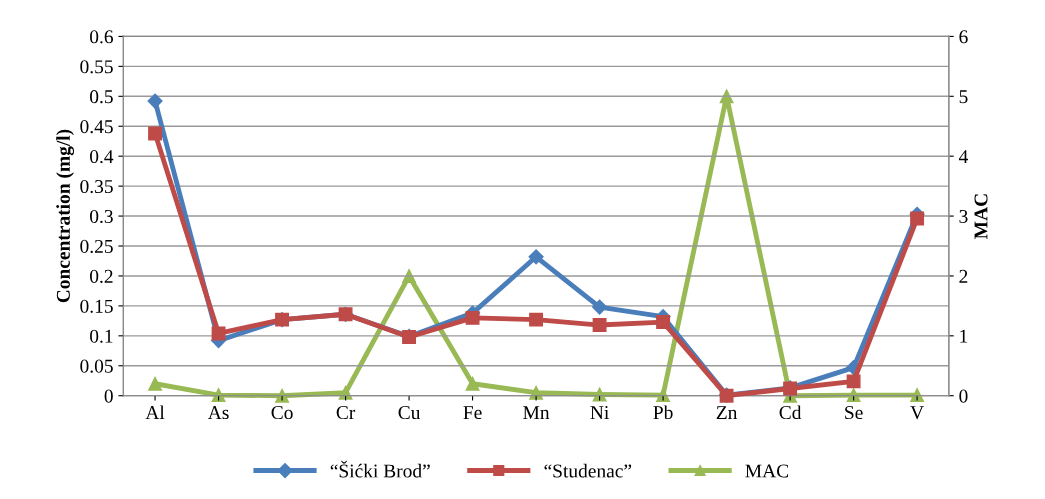 This screenshot has width=1045, height=499. I want to click on y2-tick-label: 1, so click(964, 336).